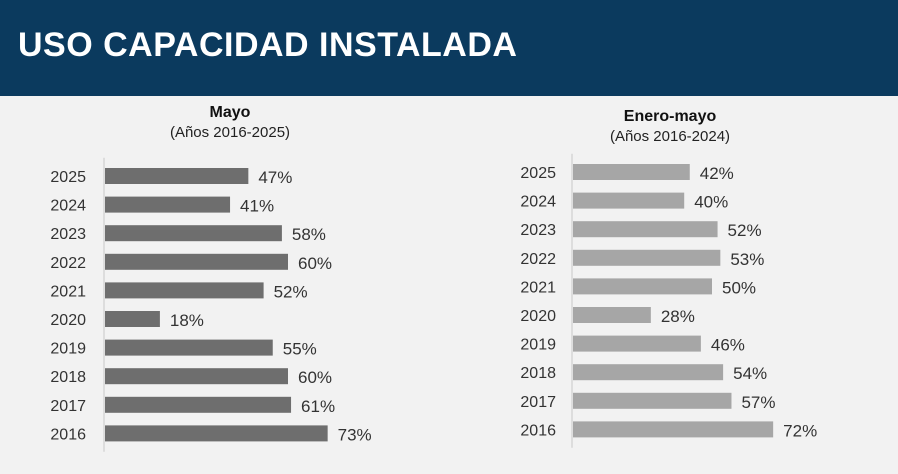  I want to click on data-label: 40%, so click(711, 202).